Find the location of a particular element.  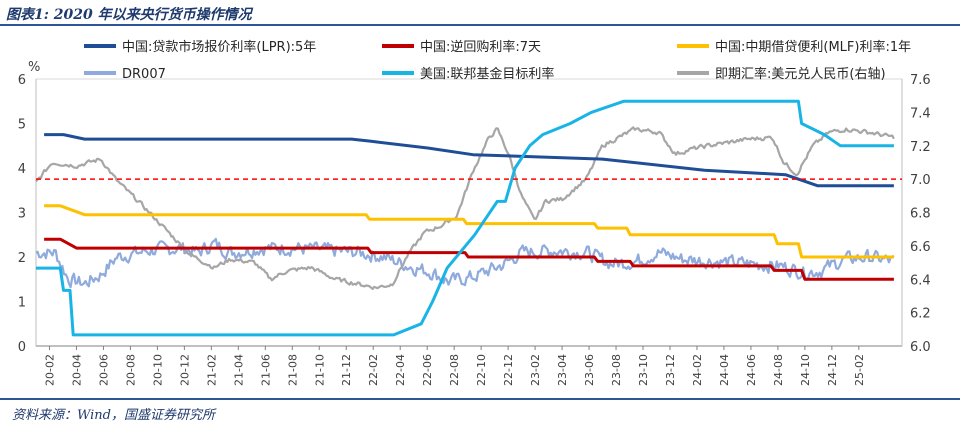

x-tick-label: 21-10 is located at coordinates (319, 370).